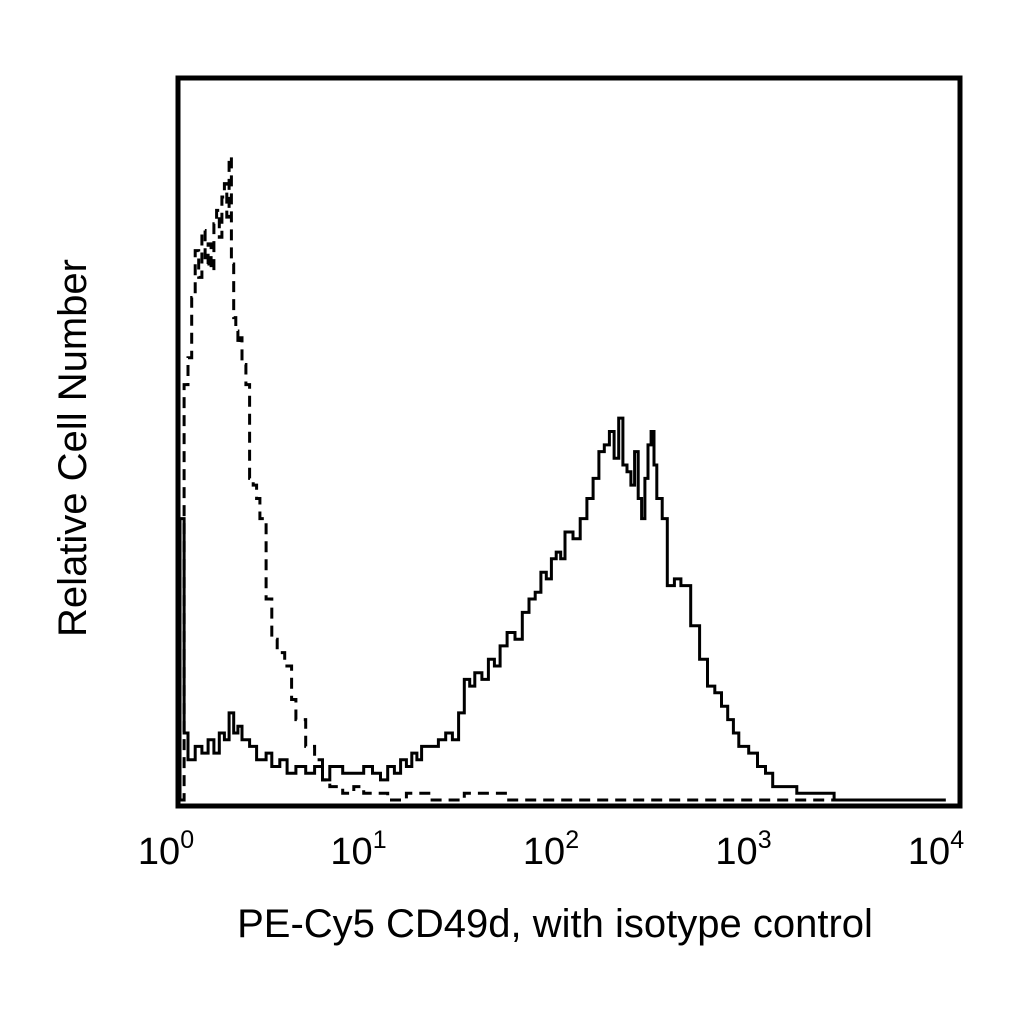 The width and height of the screenshot is (1024, 1024). I want to click on y-axis-title: Relative Cell Number, so click(73, 448).